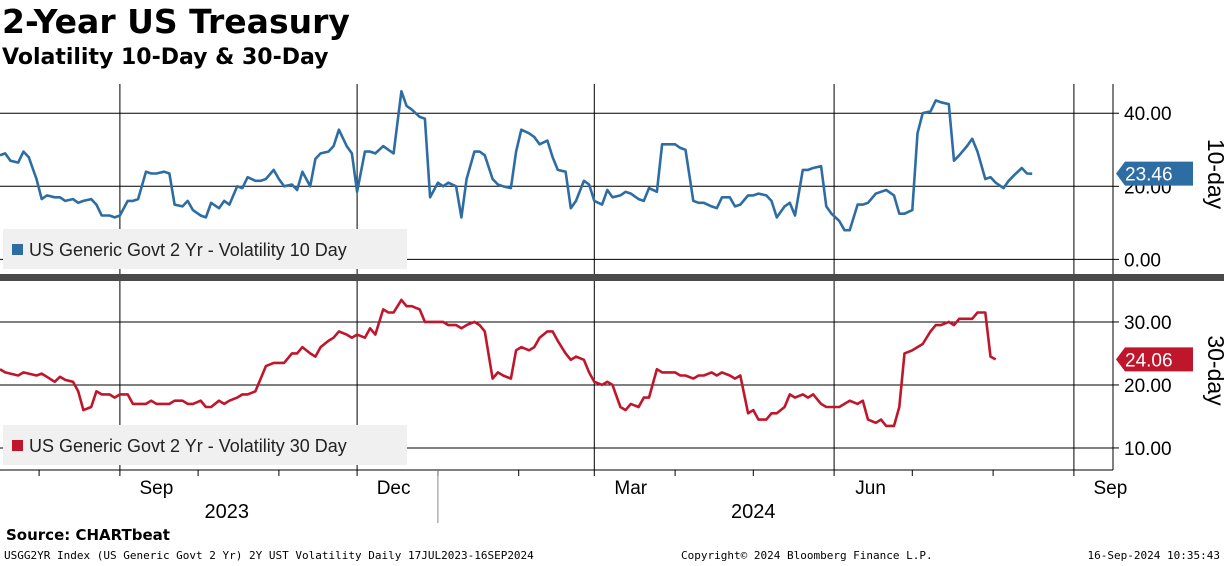  I want to click on y-tick-label: 0.00, so click(1142, 260).